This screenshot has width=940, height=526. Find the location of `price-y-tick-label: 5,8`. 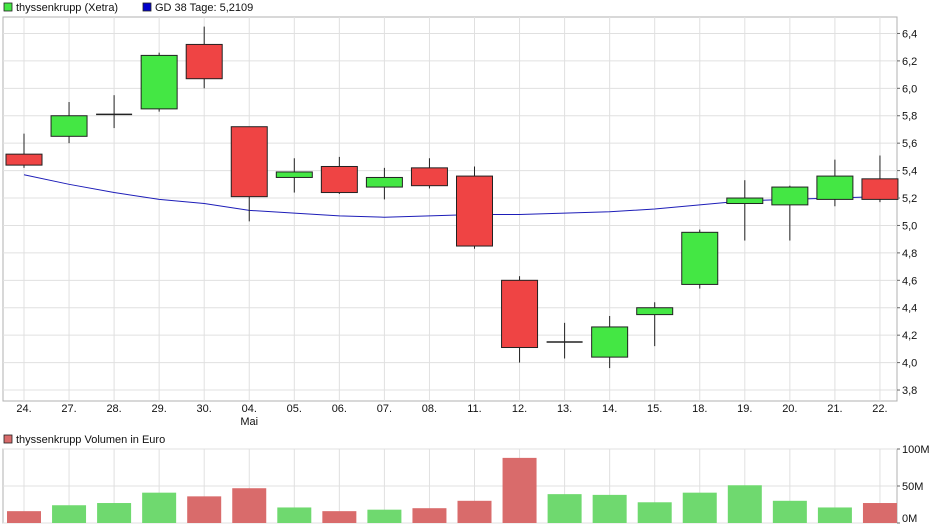

price-y-tick-label: 5,8 is located at coordinates (909, 117).